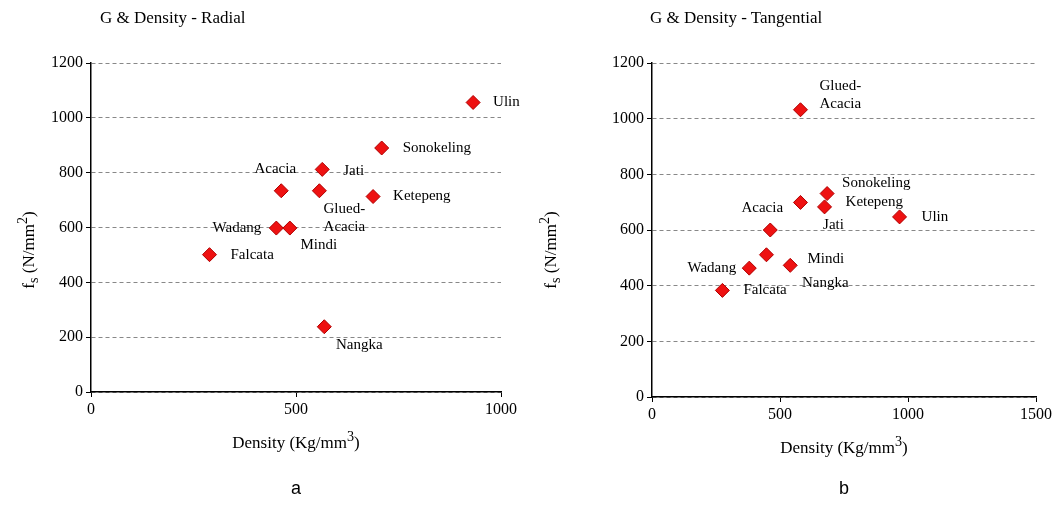 This screenshot has height=508, width=1059. What do you see at coordinates (844, 488) in the screenshot?
I see `text: b` at bounding box center [844, 488].